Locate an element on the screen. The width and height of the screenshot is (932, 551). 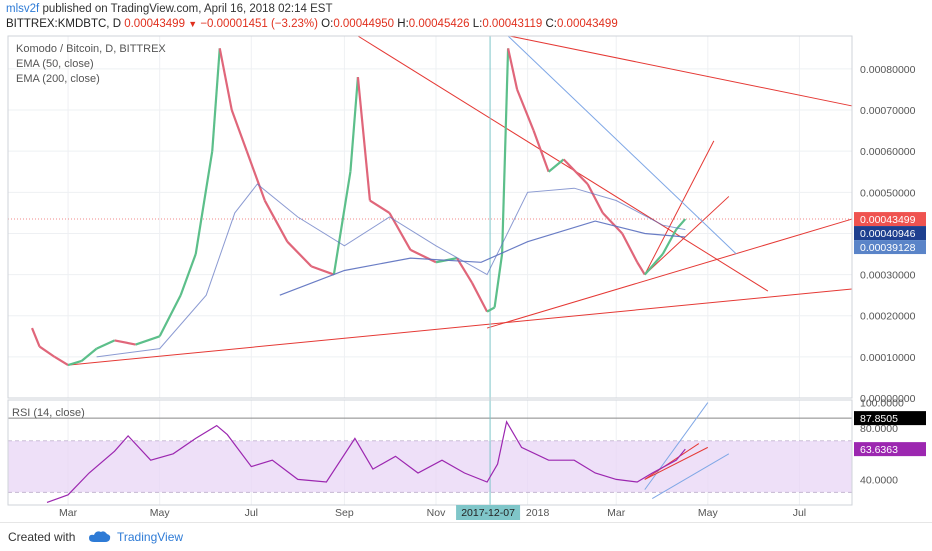
author-name: mlsv2f is located at coordinates (23, 9).